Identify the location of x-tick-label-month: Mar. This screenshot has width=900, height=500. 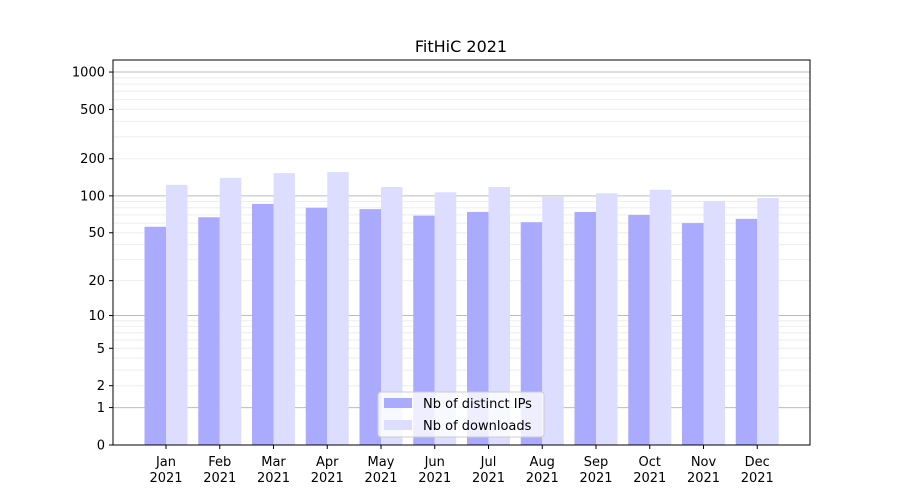
(273, 462).